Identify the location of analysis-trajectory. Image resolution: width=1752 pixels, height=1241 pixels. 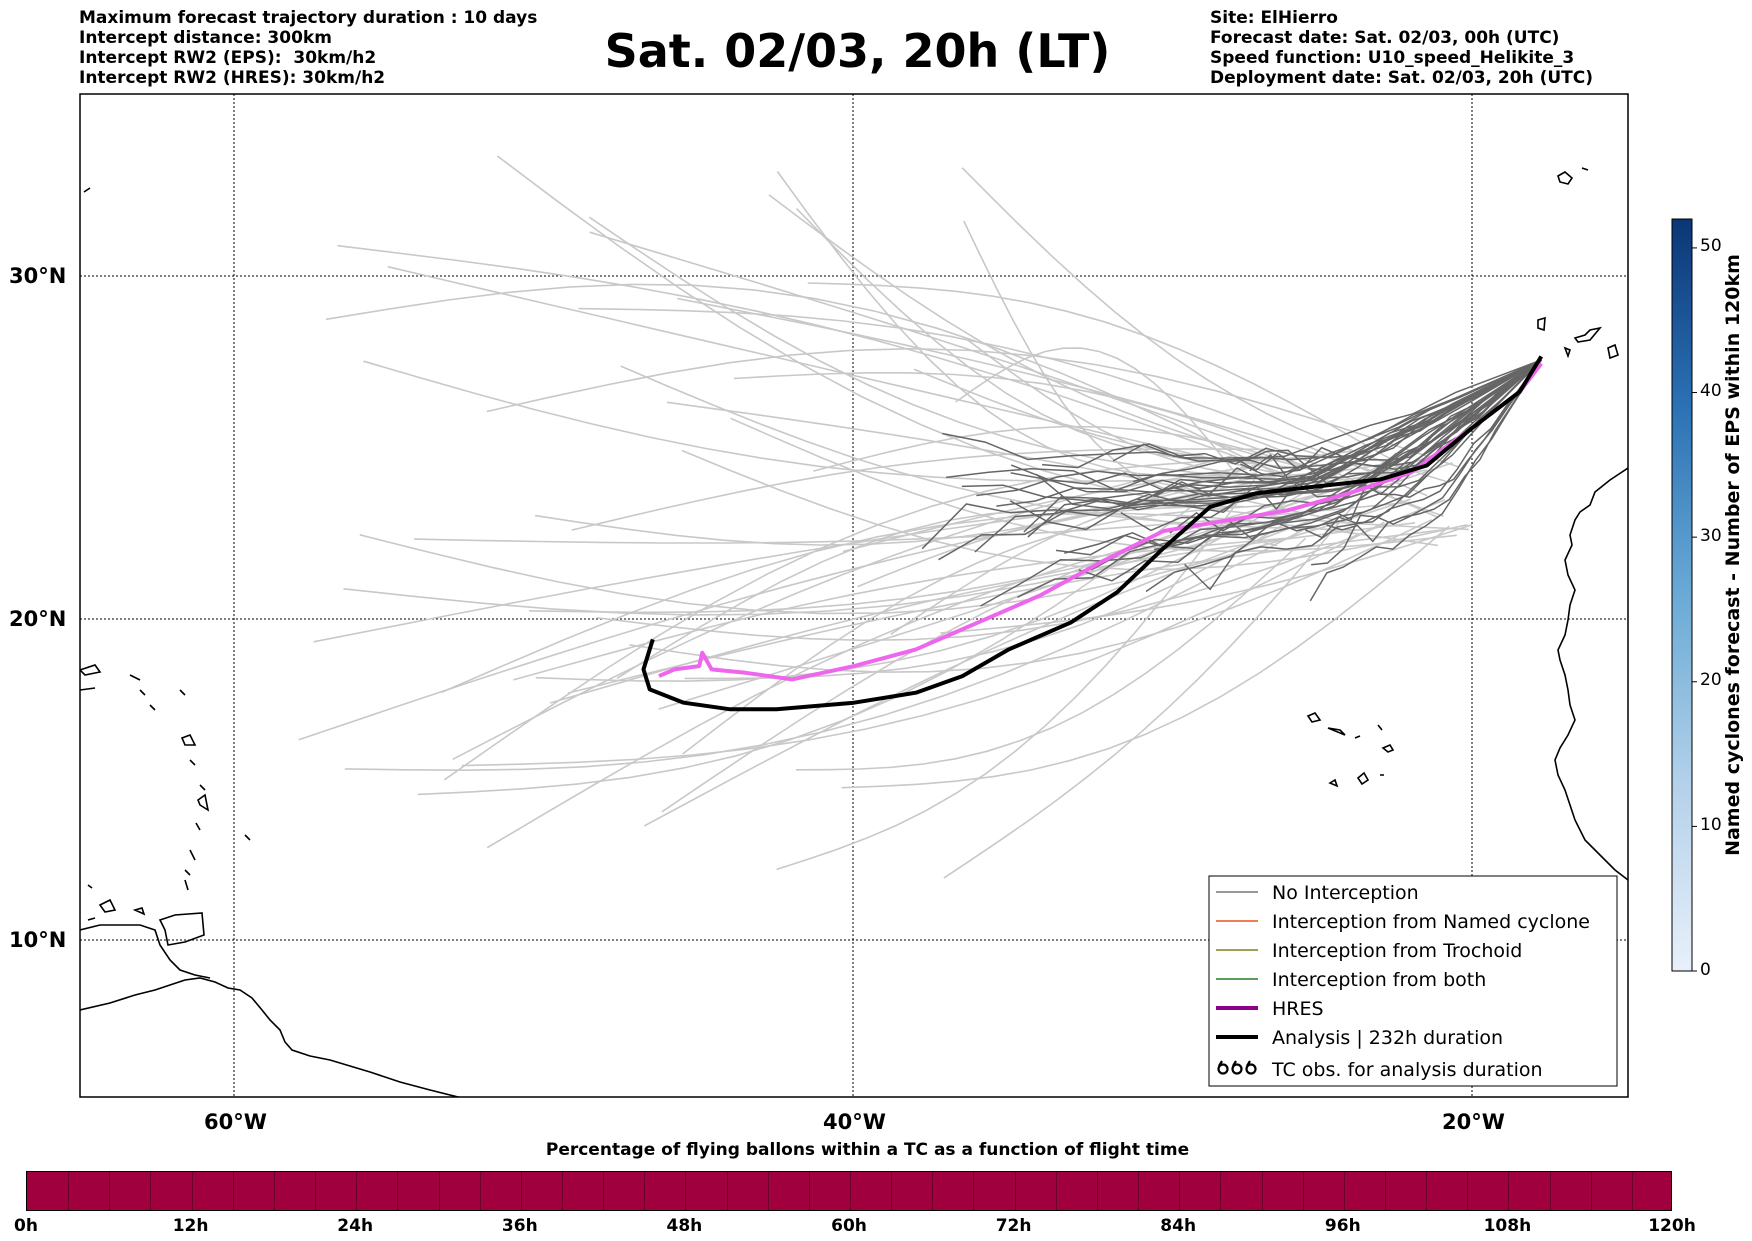
(1092, 533).